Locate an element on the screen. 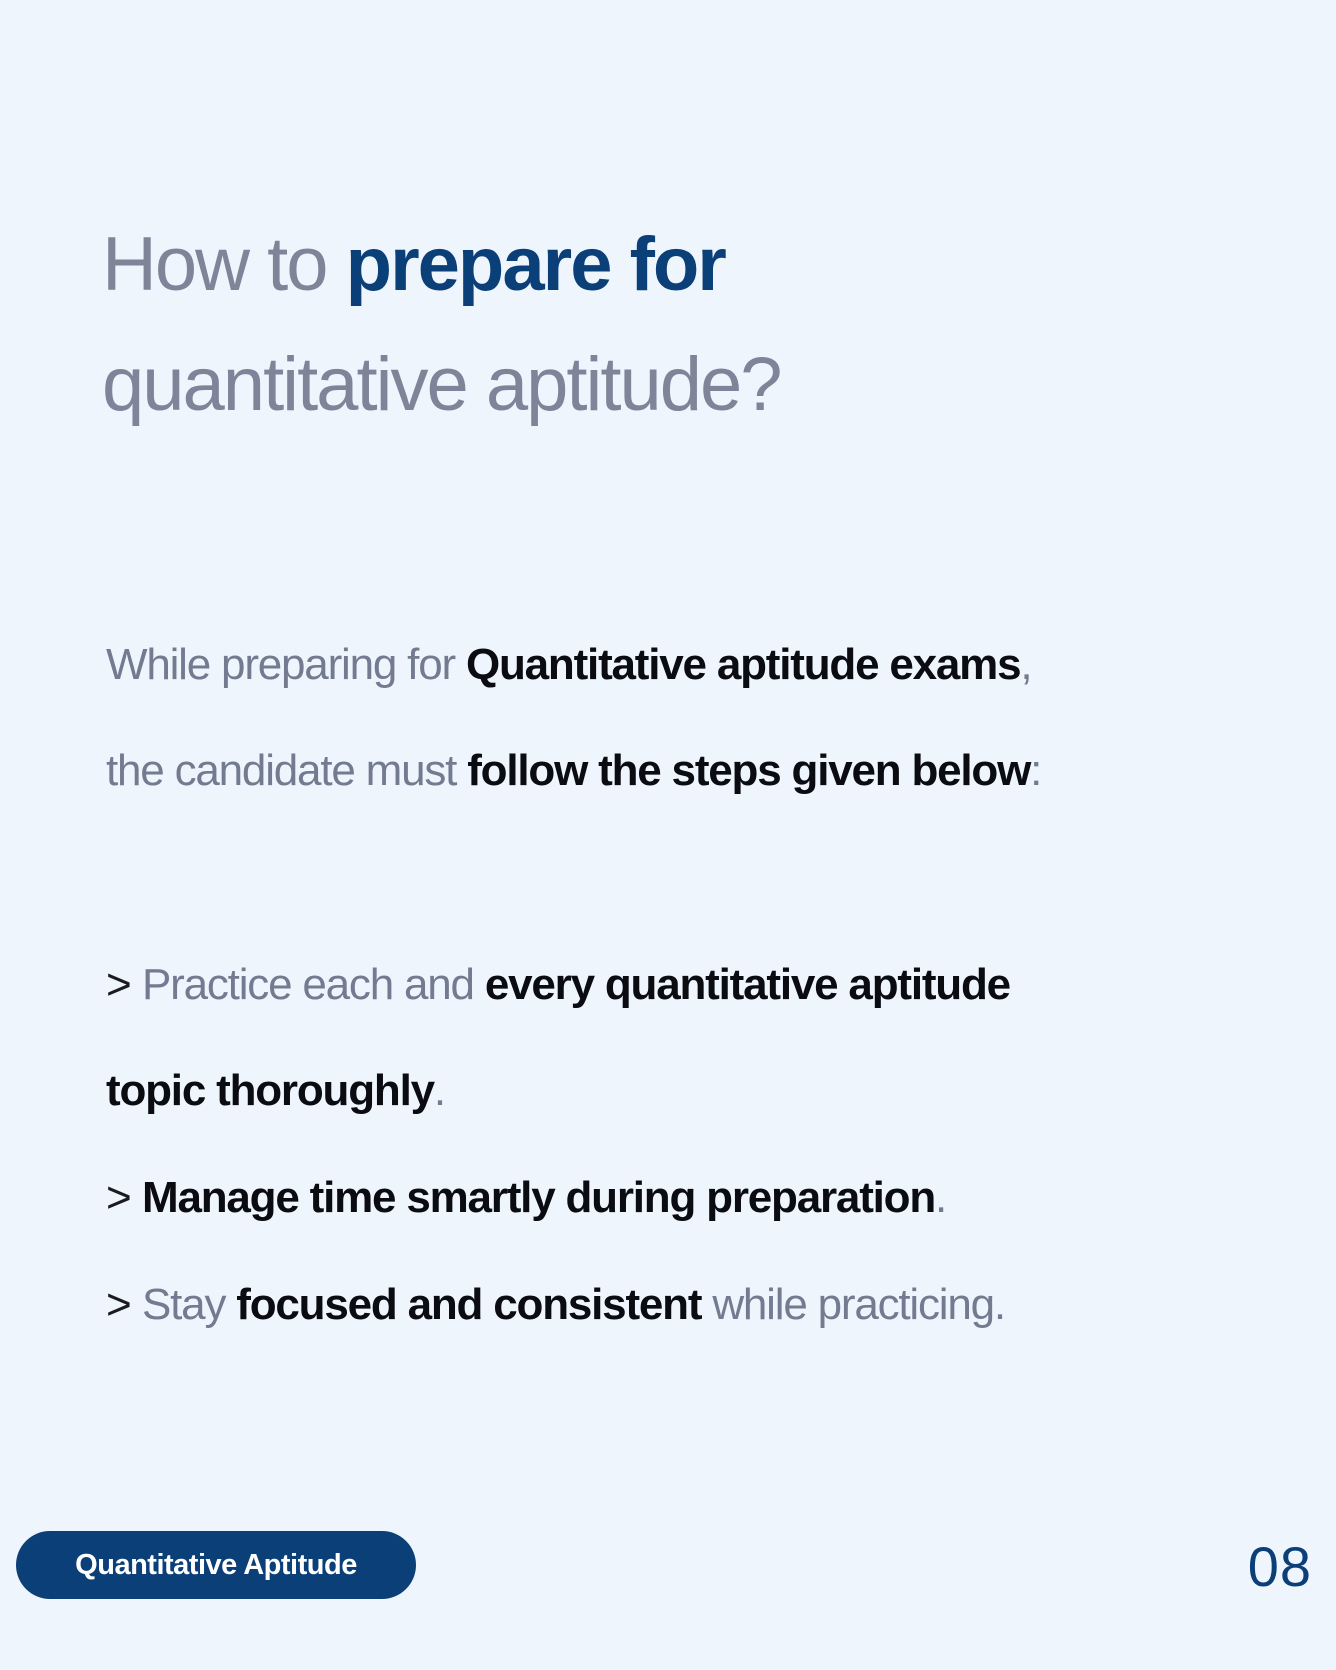 Image resolution: width=1336 pixels, height=1670 pixels. title-accent: prepare for is located at coordinates (536, 264).